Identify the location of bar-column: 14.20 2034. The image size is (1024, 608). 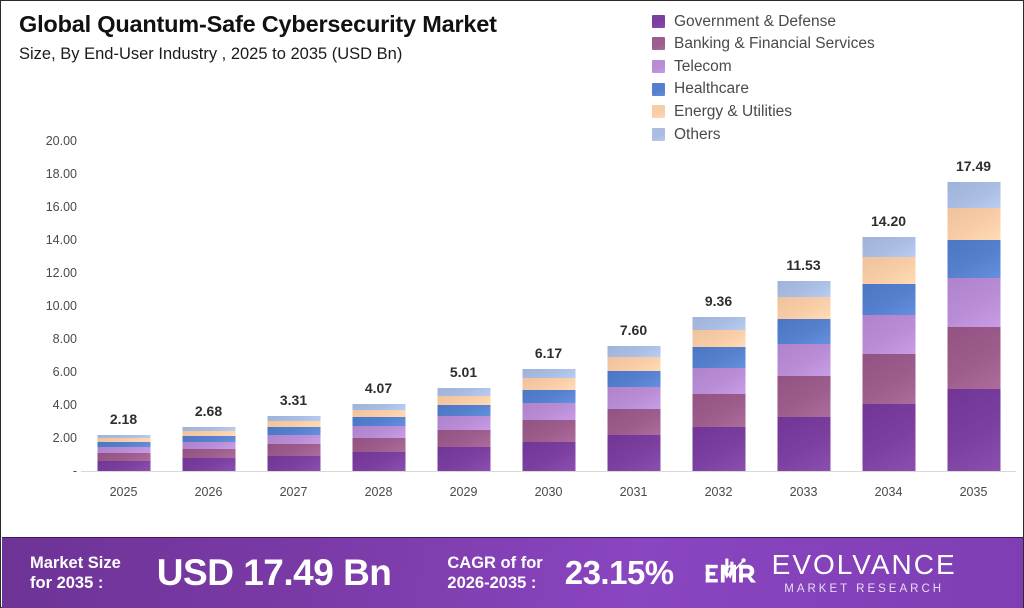
(888, 261).